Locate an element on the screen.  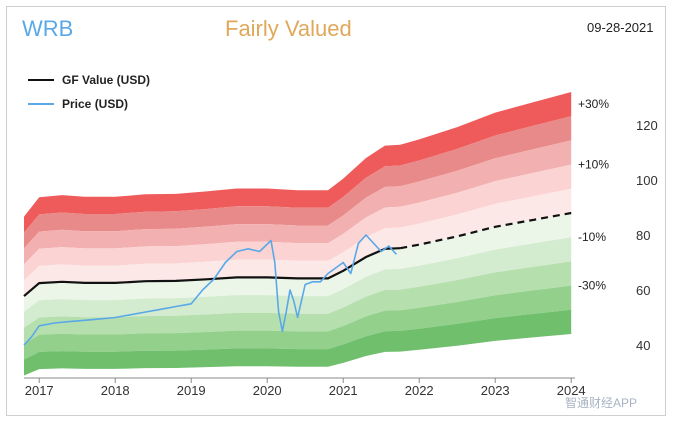
legend-item-price: Price (USD) is located at coordinates (89, 104).